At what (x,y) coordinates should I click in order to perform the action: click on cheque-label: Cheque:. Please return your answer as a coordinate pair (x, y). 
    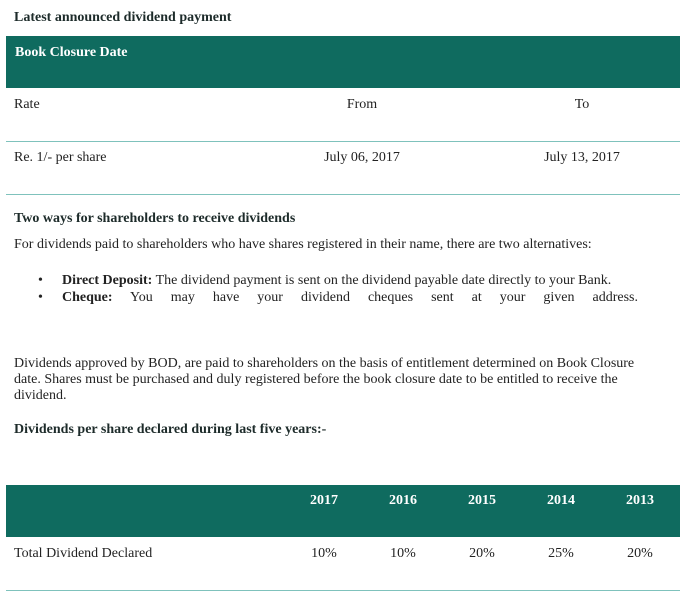
    Looking at the image, I should click on (87, 297).